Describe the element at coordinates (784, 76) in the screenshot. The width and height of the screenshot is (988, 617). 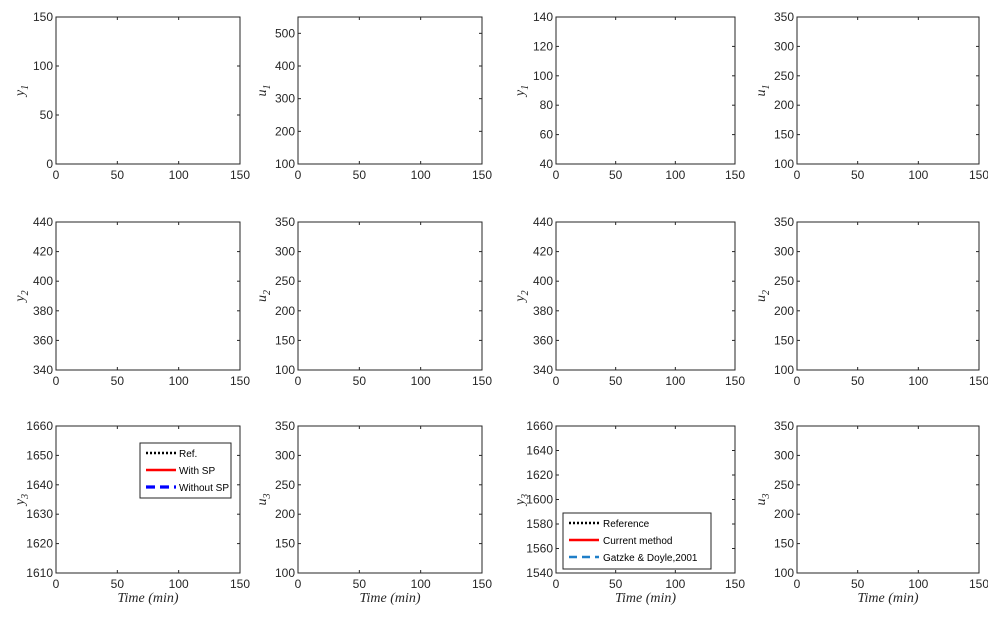
I see `y-tick-label: 250` at that location.